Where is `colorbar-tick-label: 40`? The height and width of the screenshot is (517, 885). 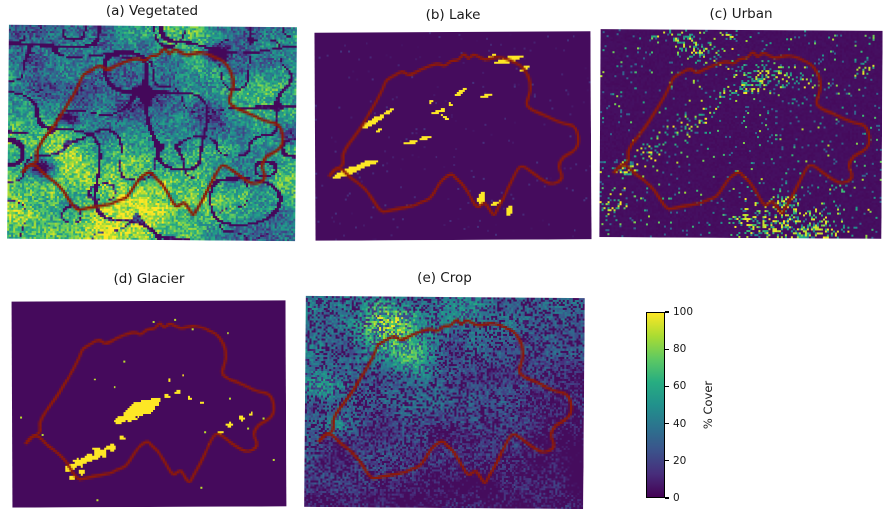 colorbar-tick-label: 40 is located at coordinates (680, 423).